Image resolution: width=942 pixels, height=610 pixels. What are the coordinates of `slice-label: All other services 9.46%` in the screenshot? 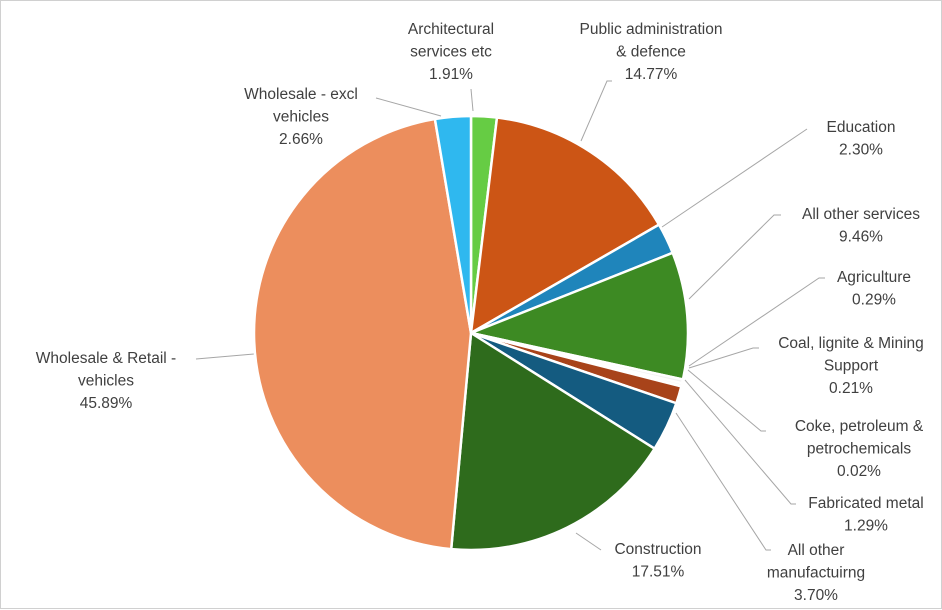 It's located at (861, 226).